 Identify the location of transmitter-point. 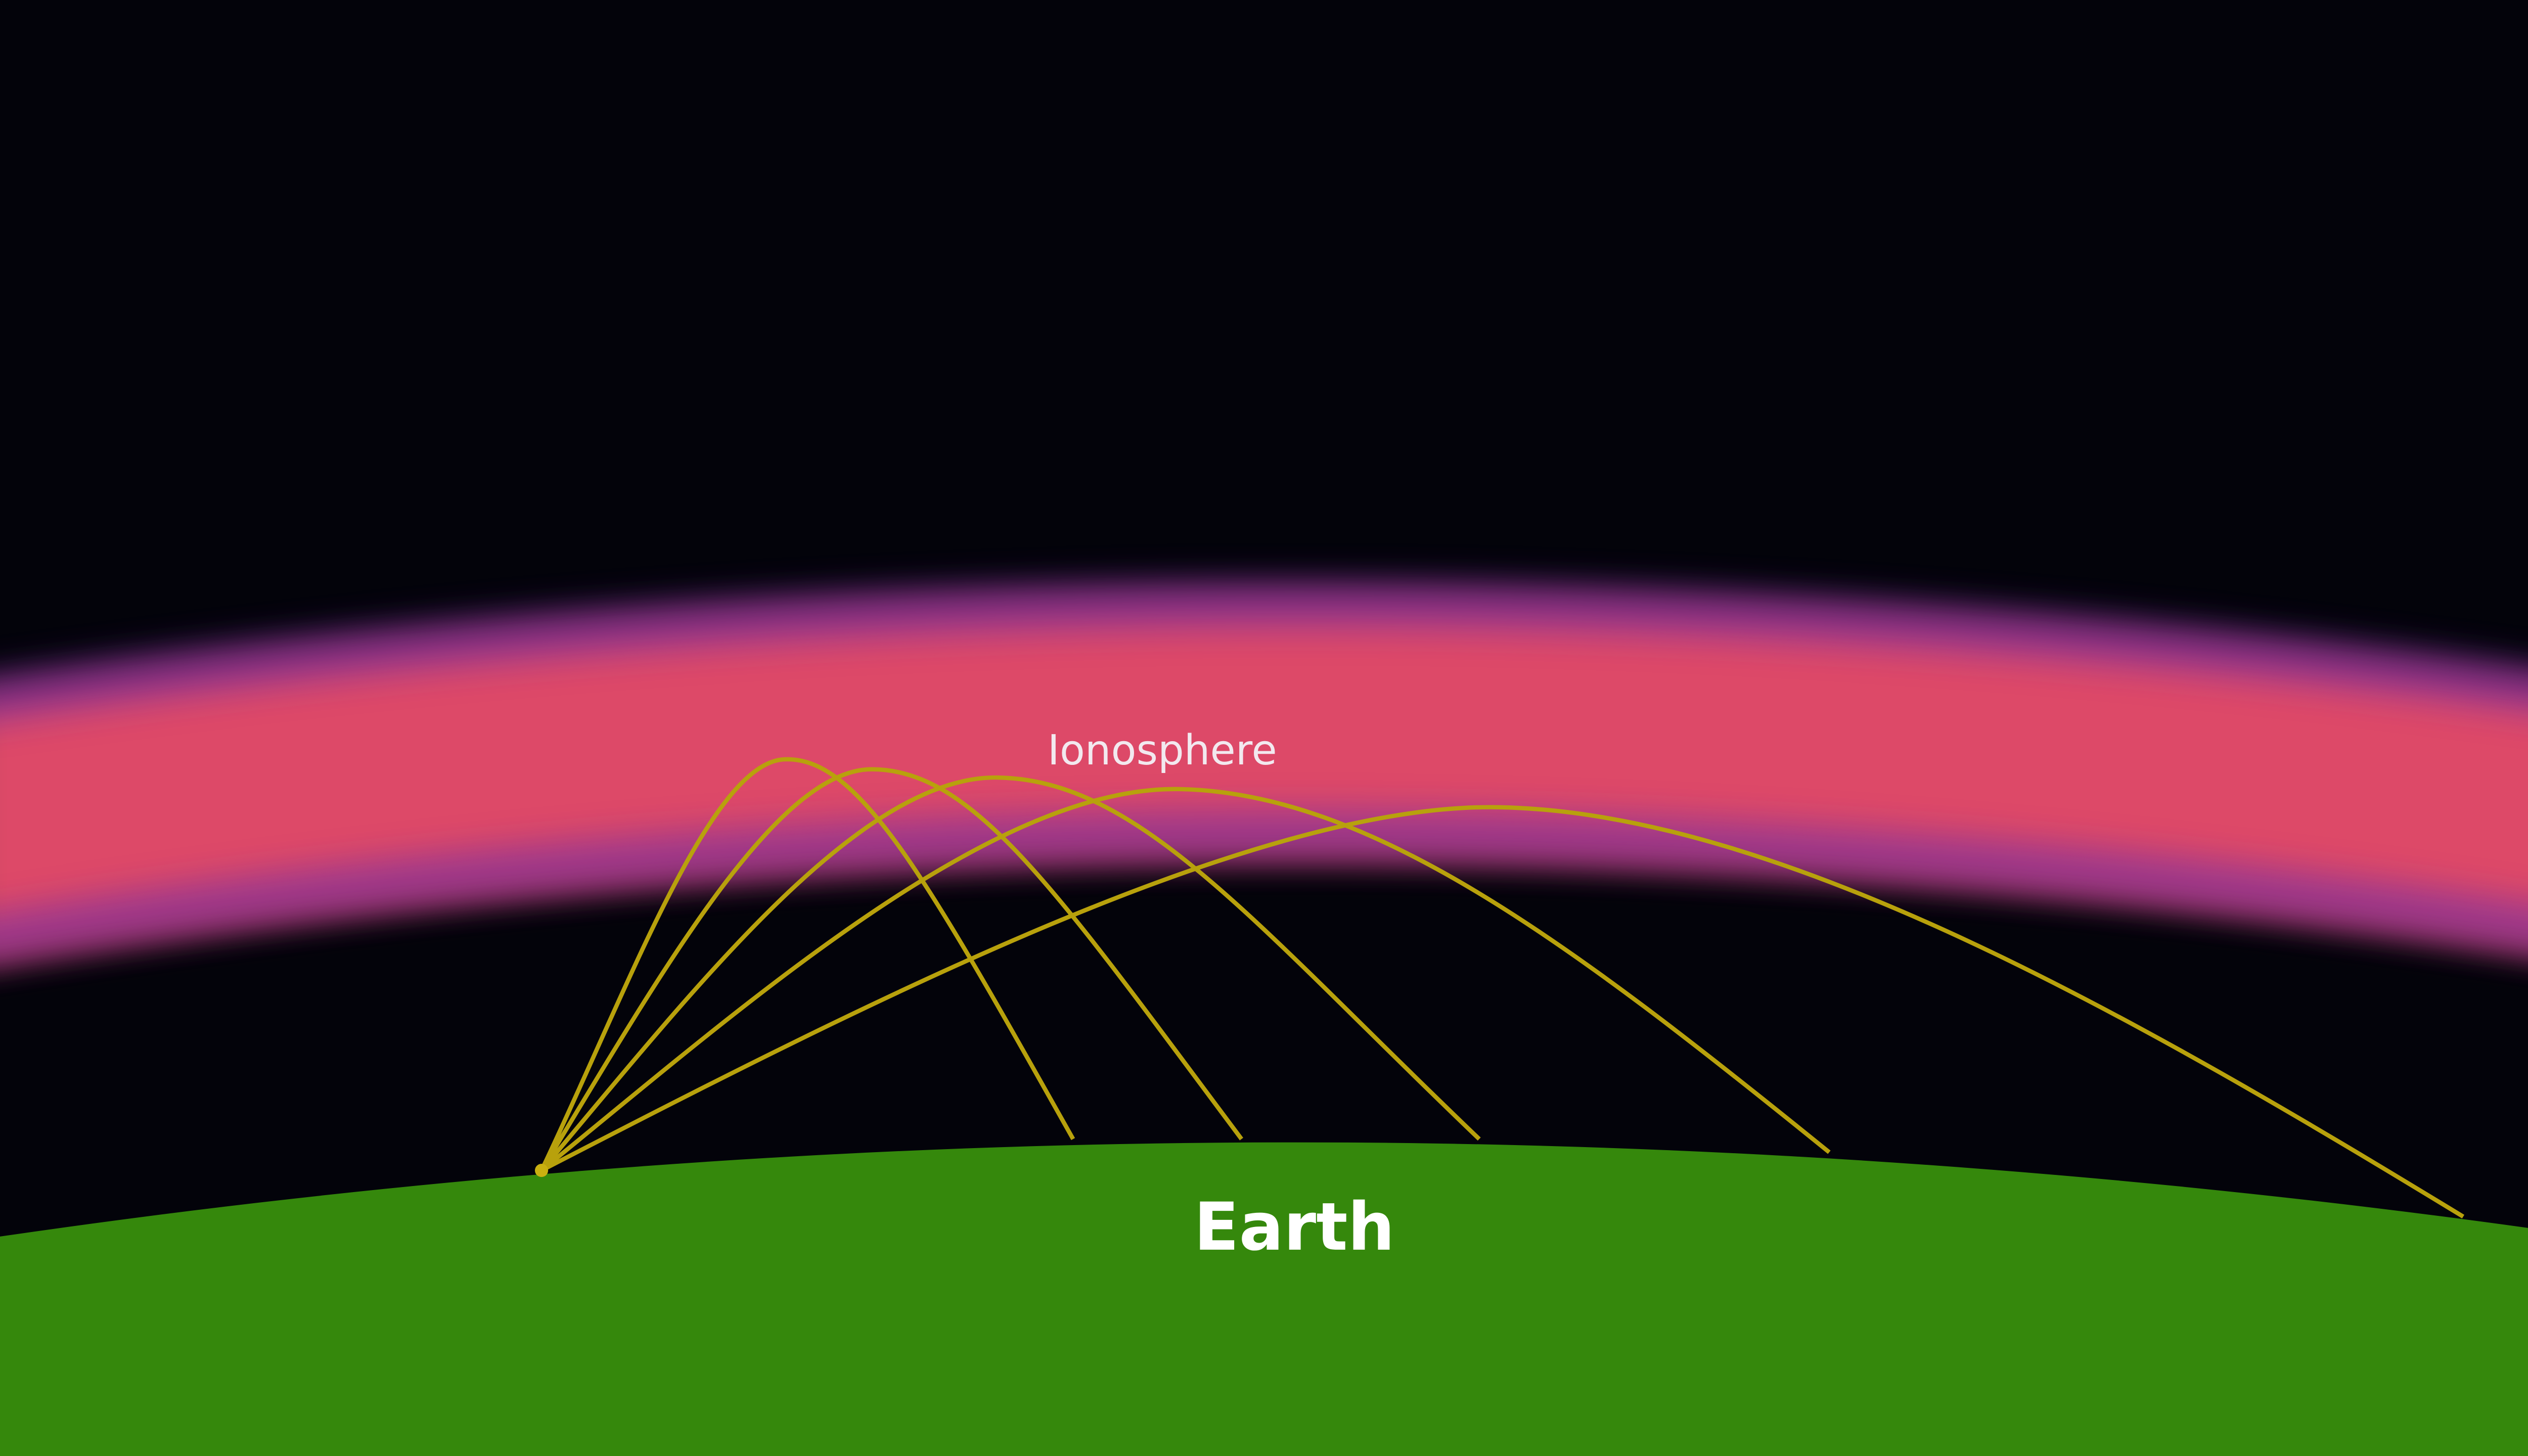
(541, 1170).